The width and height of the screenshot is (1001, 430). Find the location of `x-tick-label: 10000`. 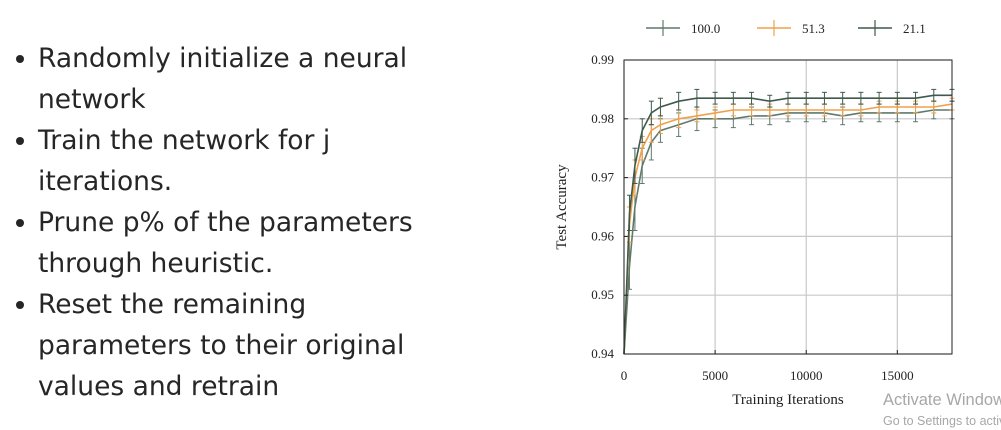

x-tick-label: 10000 is located at coordinates (806, 375).